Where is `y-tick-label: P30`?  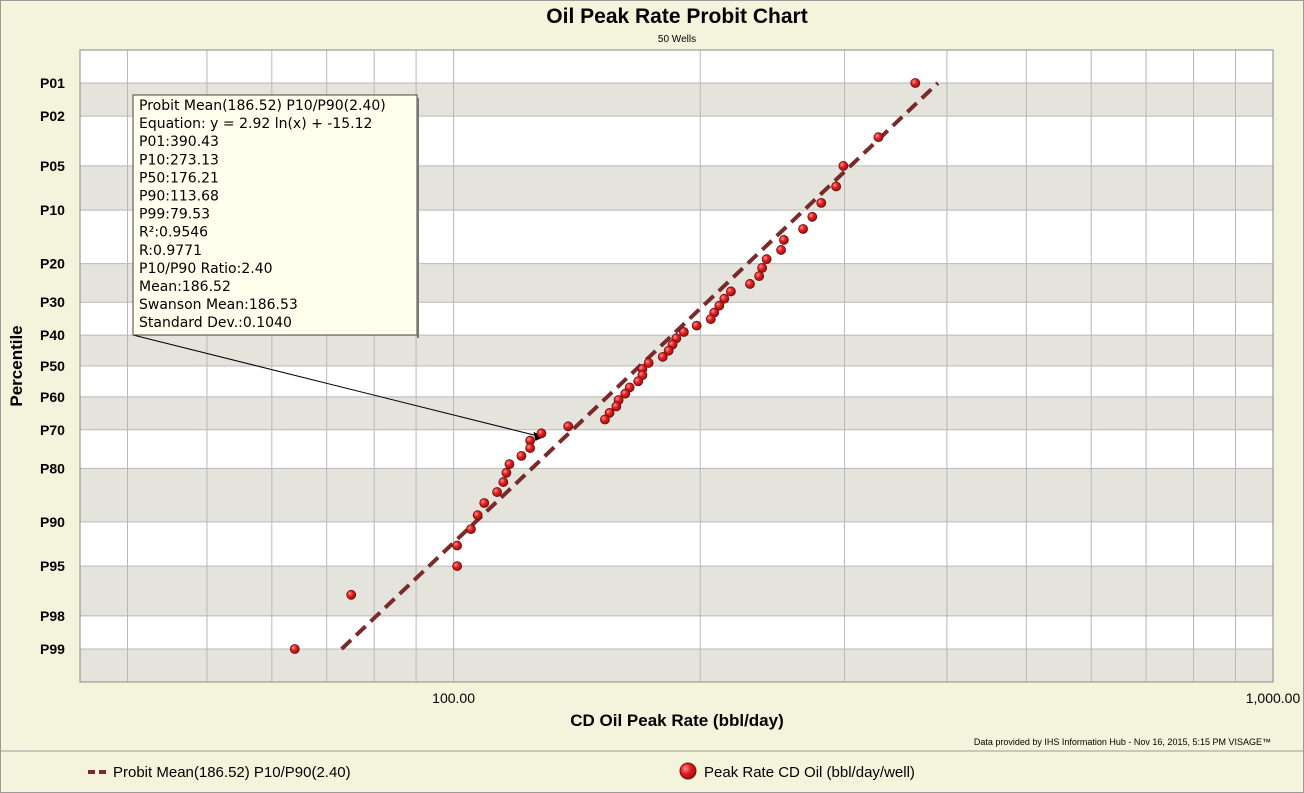
y-tick-label: P30 is located at coordinates (52, 302).